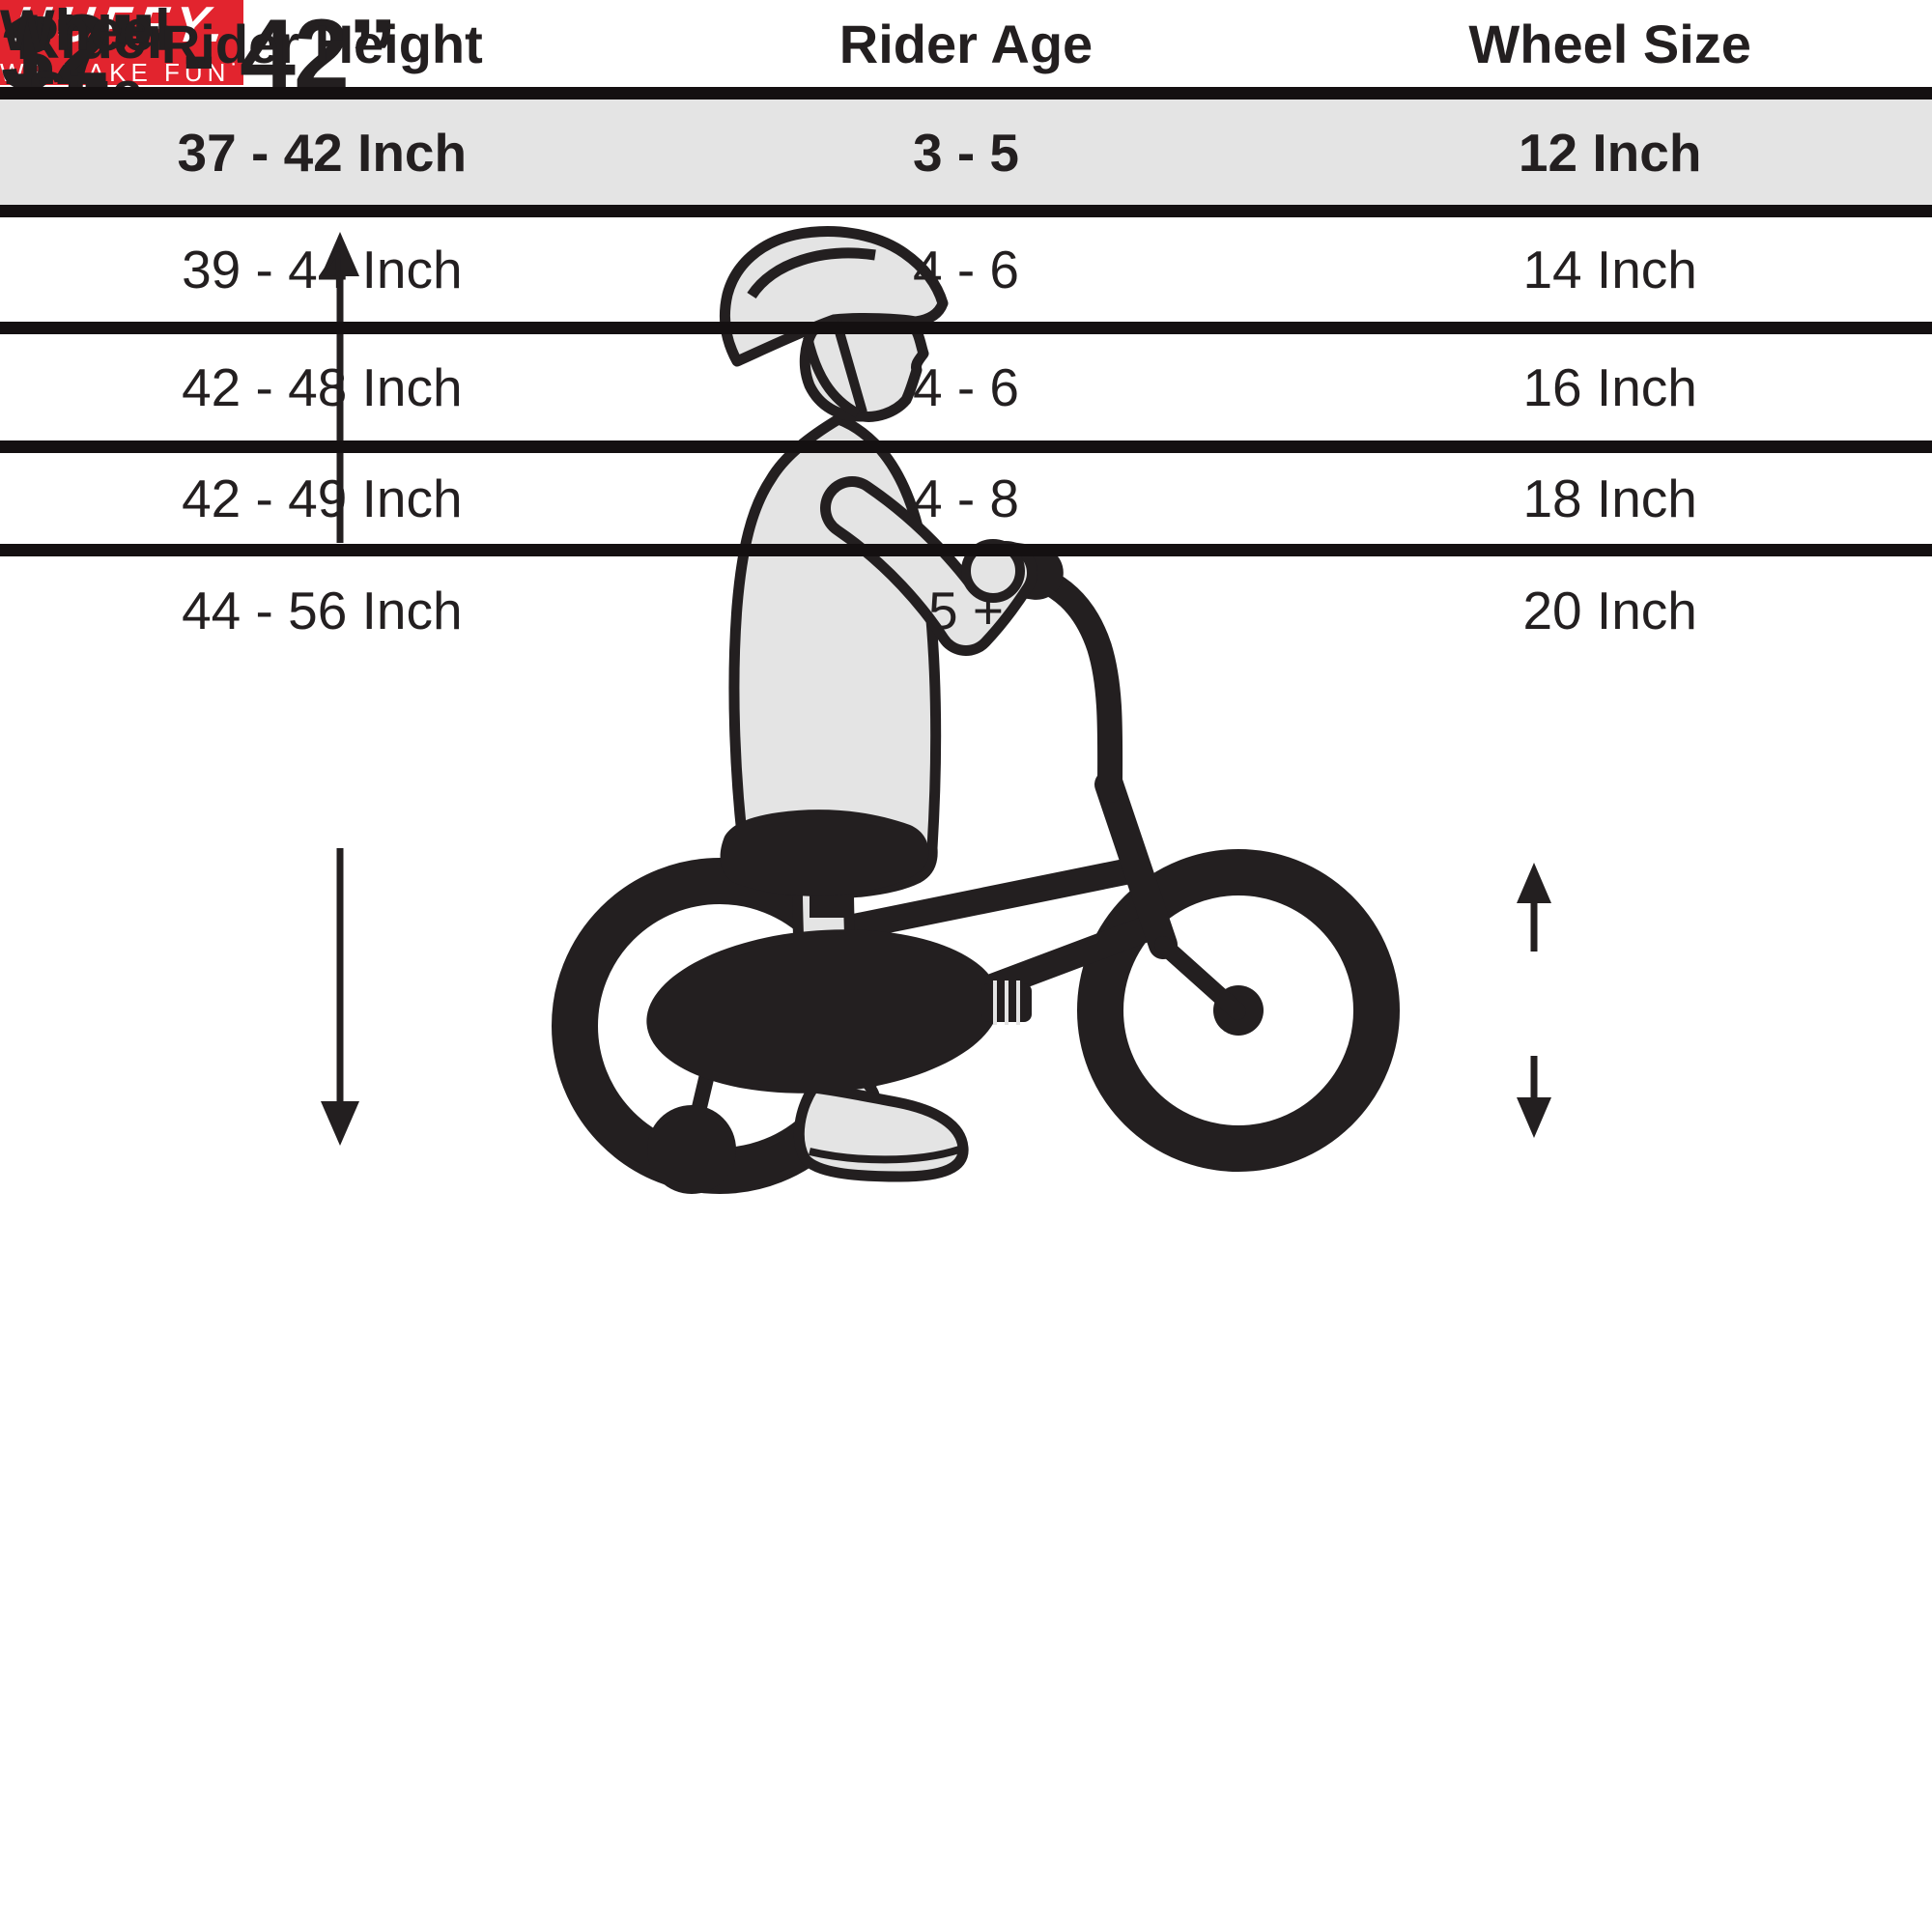  Describe the element at coordinates (1534, 1000) in the screenshot. I see `wheel-size-arrow` at that location.